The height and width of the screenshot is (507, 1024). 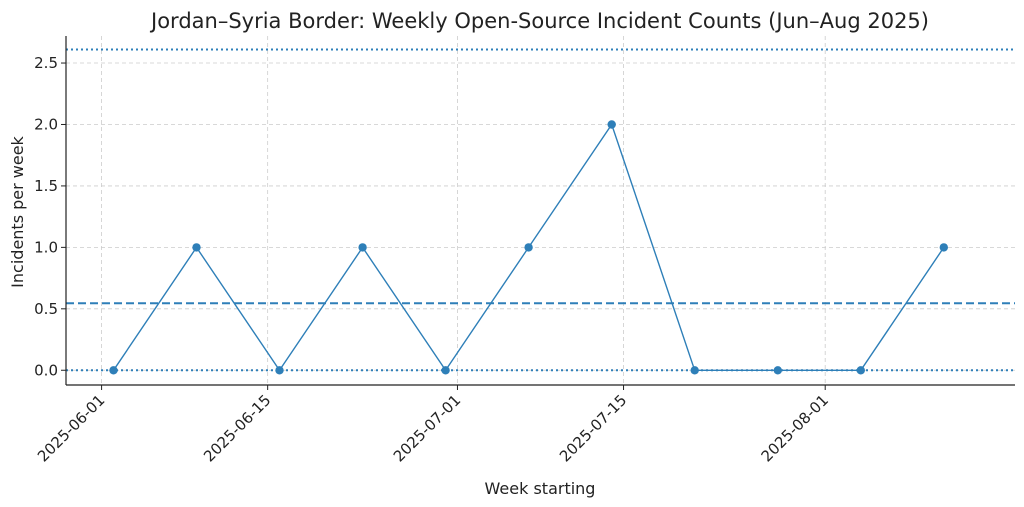 I want to click on y-tick-label: 0.0, so click(x=46, y=370).